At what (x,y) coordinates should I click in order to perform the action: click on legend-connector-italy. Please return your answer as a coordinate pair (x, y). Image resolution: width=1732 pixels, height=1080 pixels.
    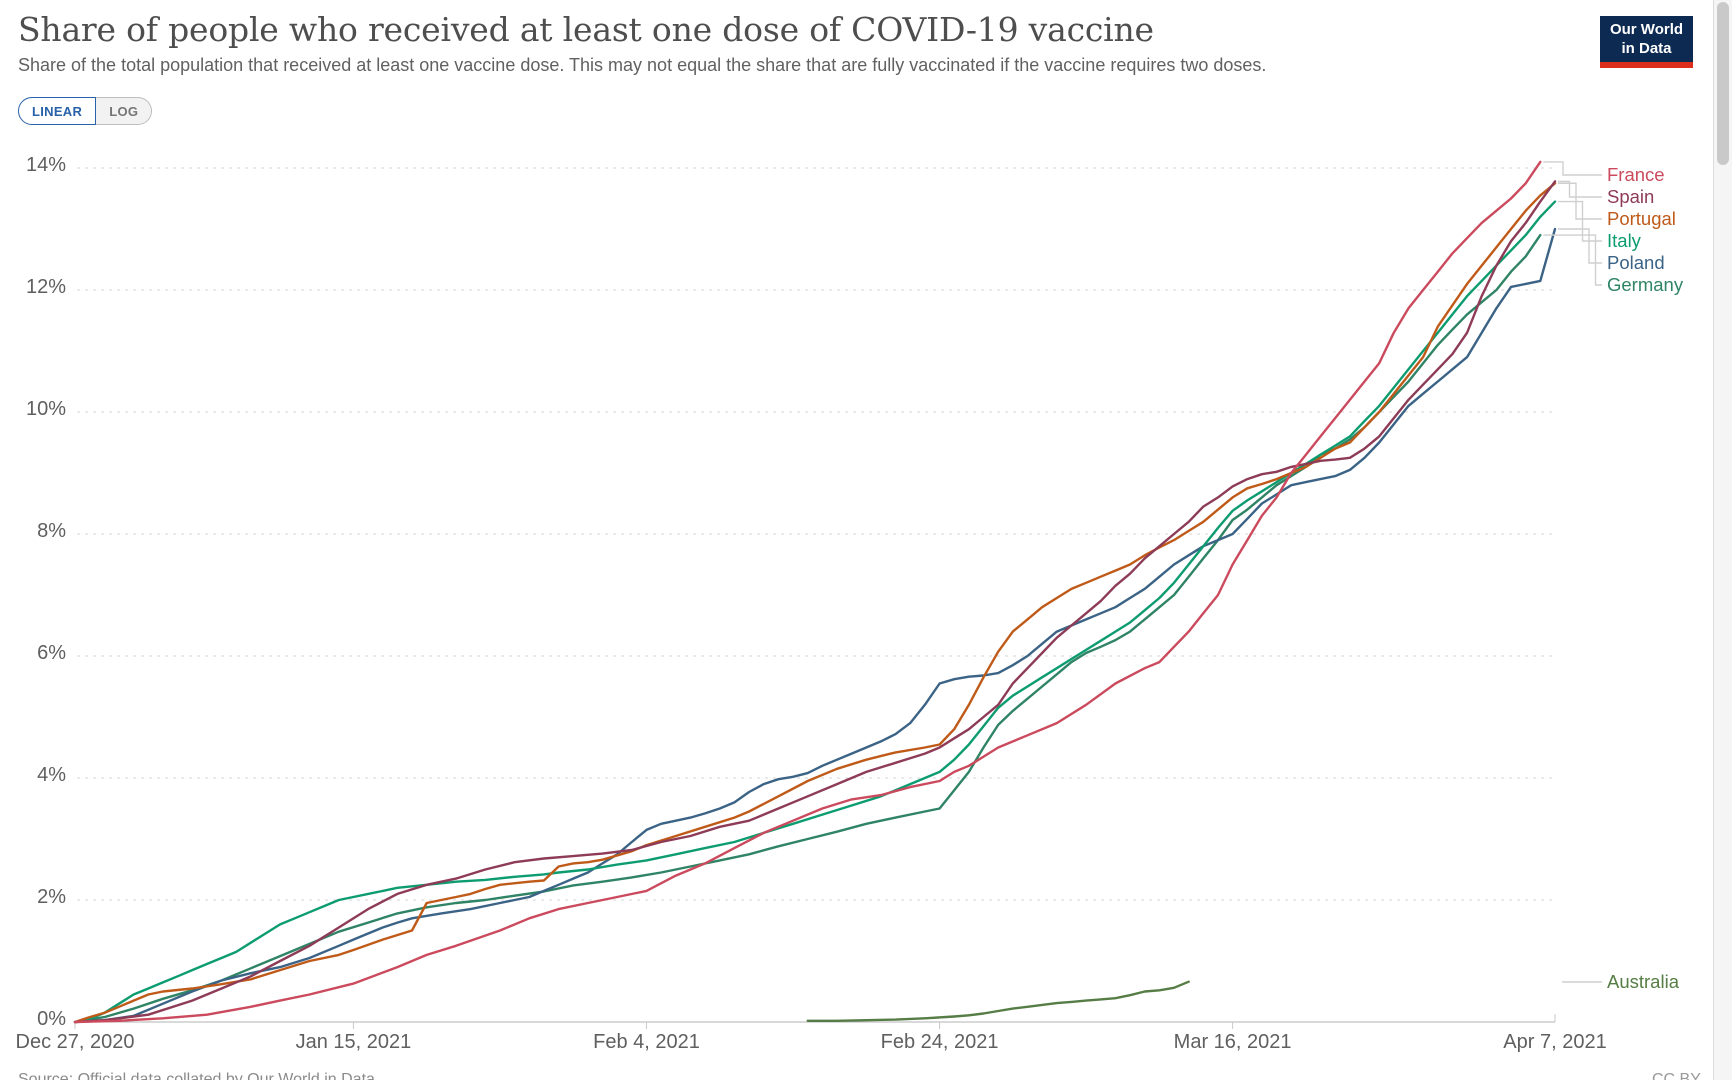
    Looking at the image, I should click on (1580, 221).